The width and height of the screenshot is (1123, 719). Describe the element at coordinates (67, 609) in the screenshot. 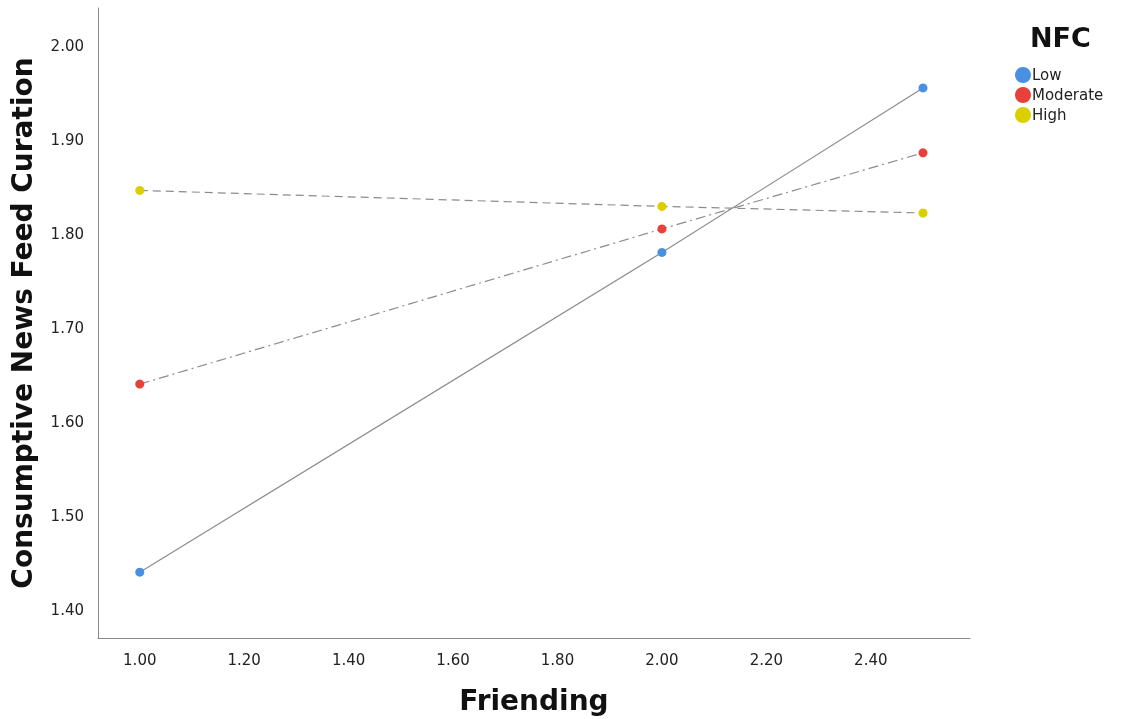

I see `y-tick-label: 1.40` at that location.